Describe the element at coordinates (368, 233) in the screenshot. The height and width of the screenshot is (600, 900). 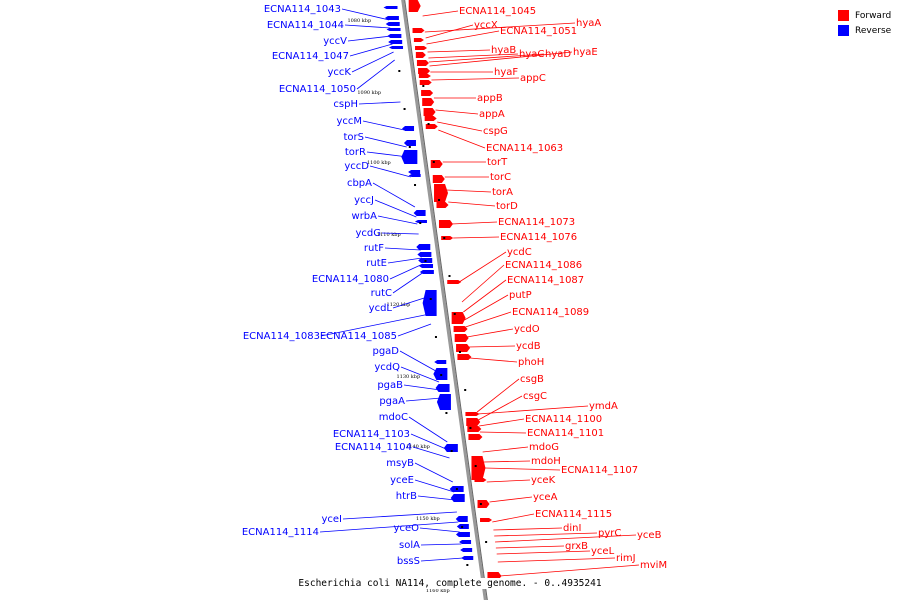
I see `reverse-gene-label: ycdG` at that location.